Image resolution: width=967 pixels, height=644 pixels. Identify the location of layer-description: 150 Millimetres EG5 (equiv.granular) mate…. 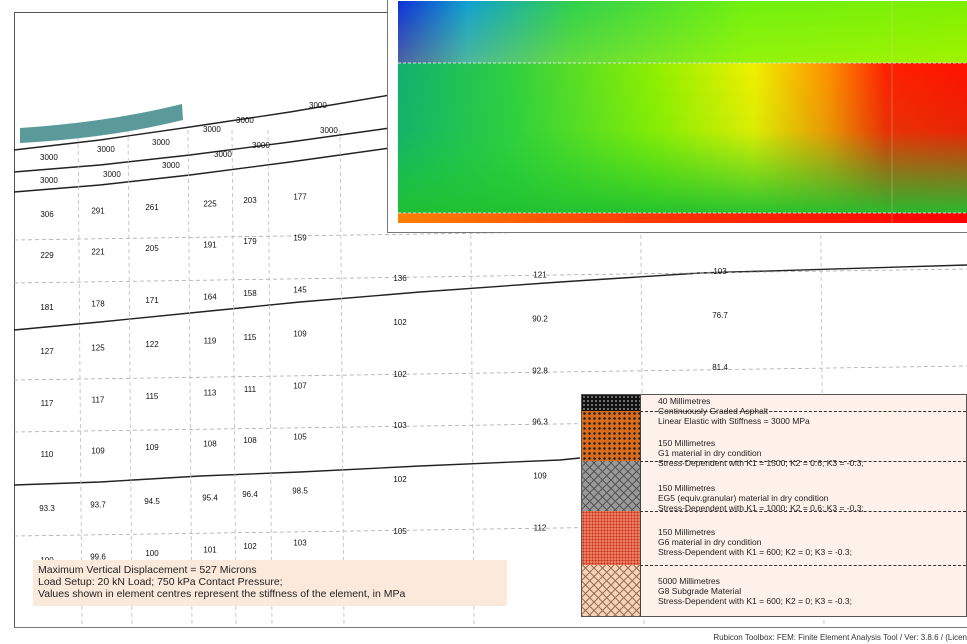
(761, 498).